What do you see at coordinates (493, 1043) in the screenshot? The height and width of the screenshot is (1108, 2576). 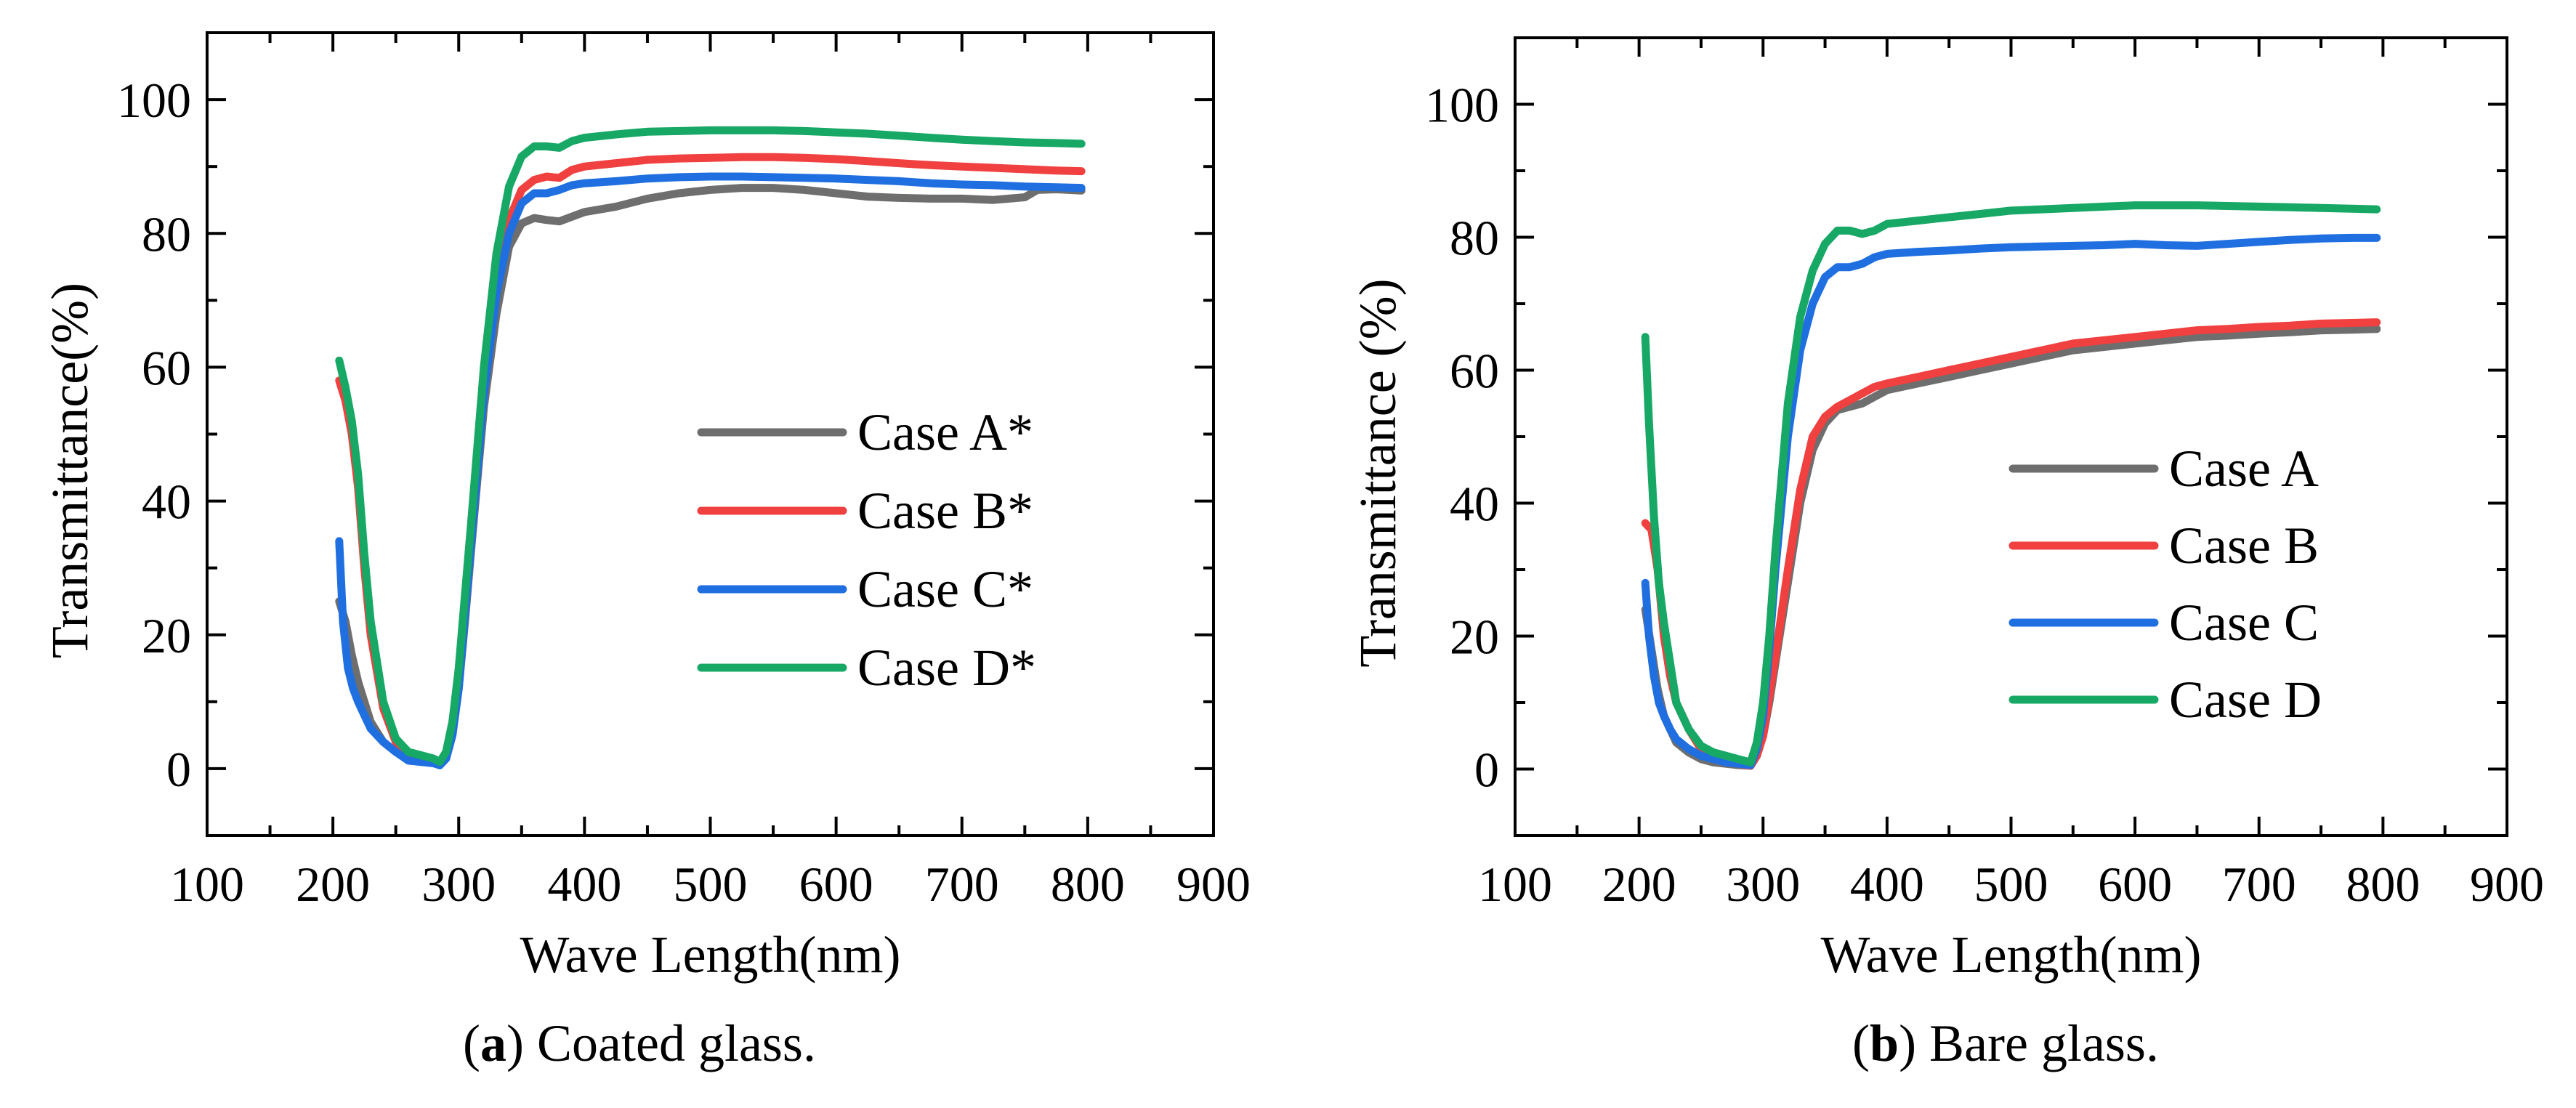 I see `panel-letter: a` at bounding box center [493, 1043].